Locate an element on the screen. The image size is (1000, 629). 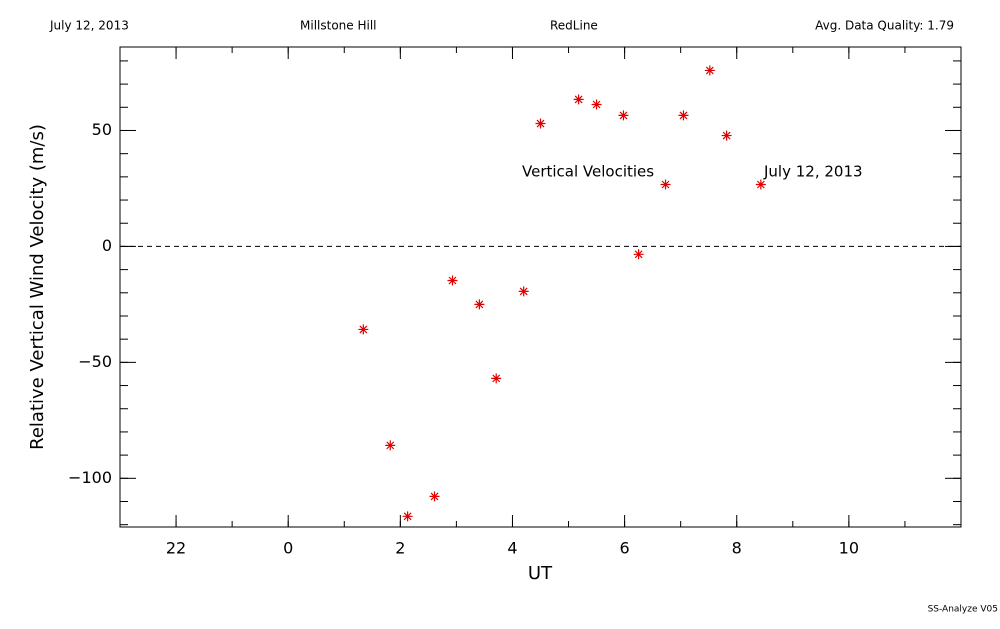
x-tick-label: 22 is located at coordinates (176, 548).